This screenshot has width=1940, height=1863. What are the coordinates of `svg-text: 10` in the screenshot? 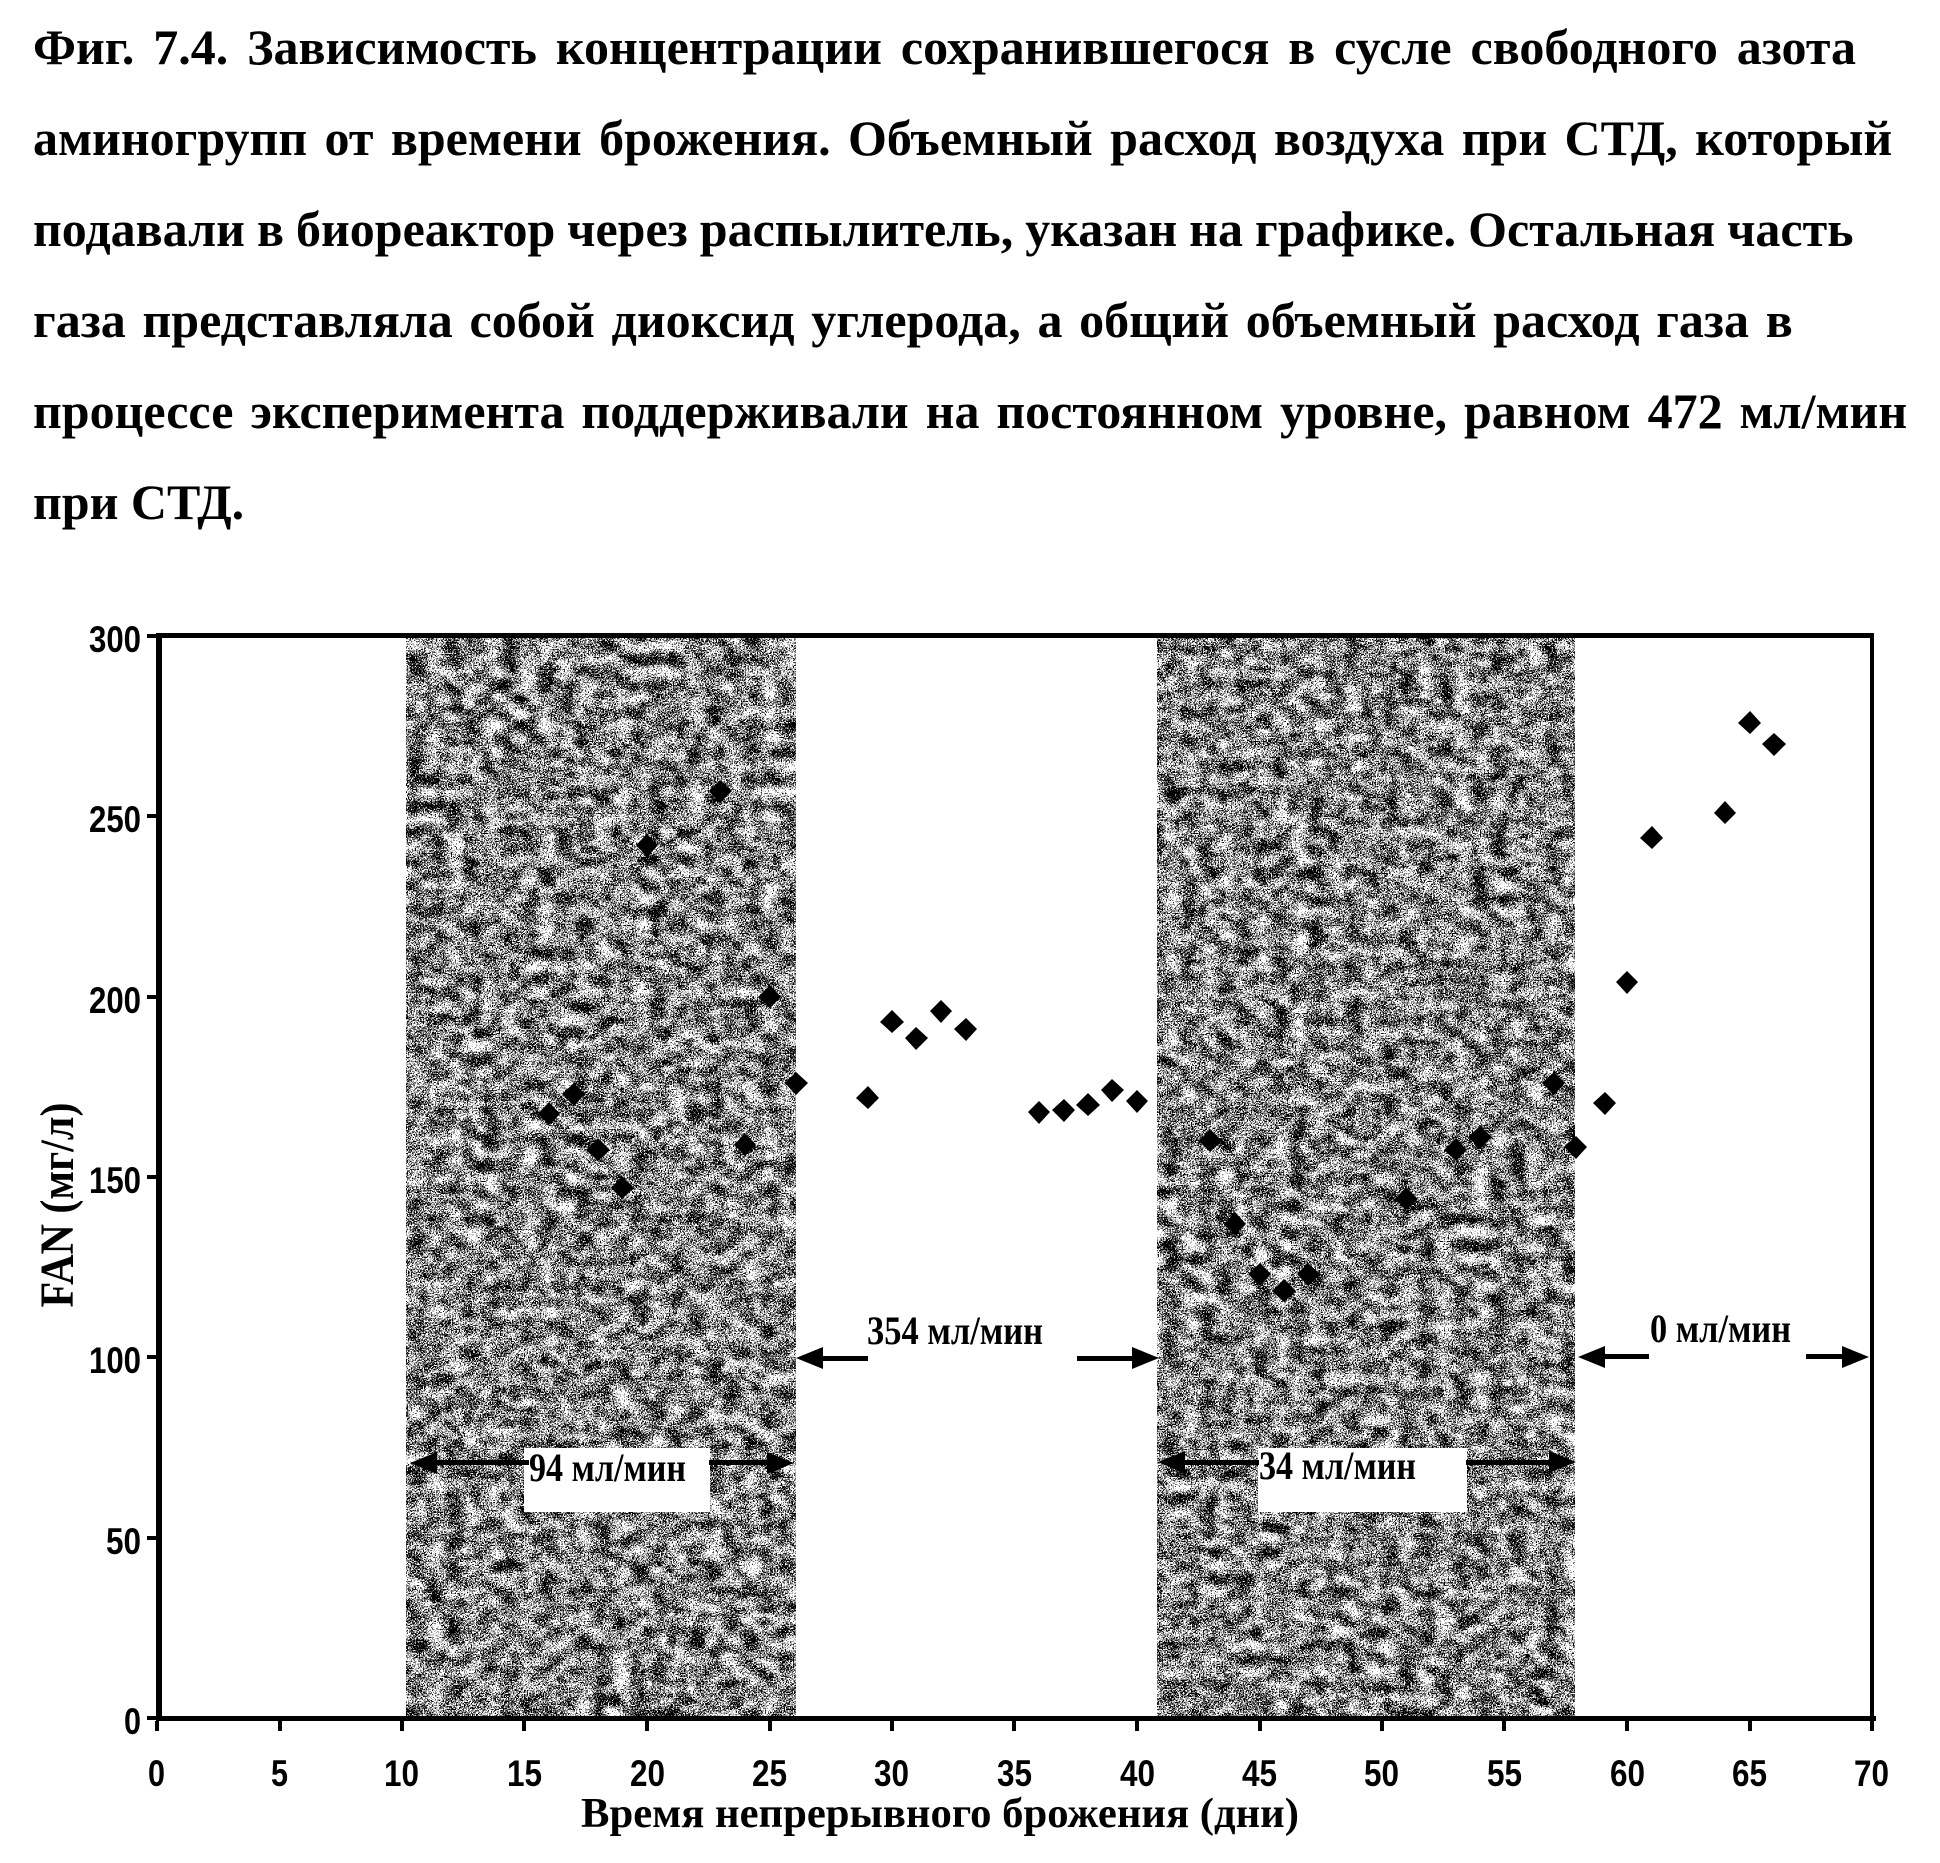 It's located at (401, 1773).